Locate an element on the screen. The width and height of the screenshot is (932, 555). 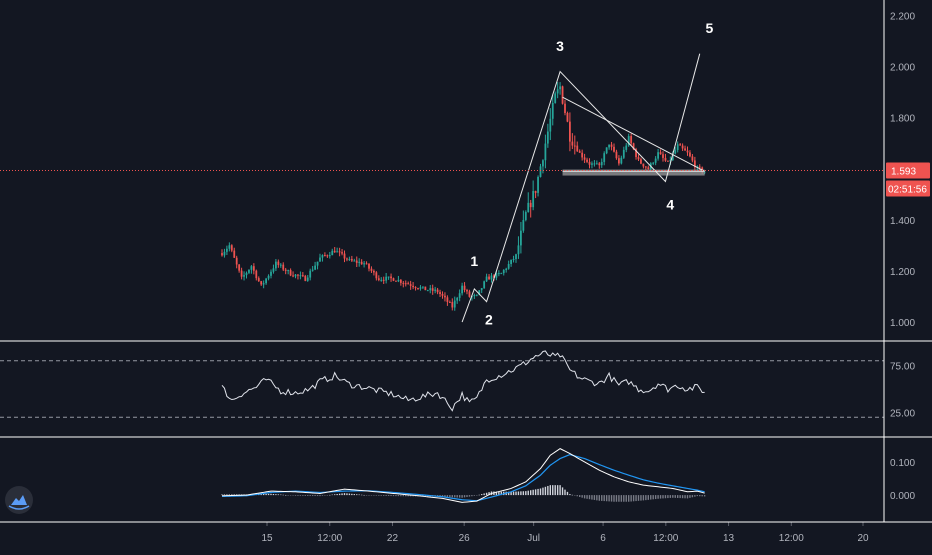
elliott-wave-line is located at coordinates (581, 188).